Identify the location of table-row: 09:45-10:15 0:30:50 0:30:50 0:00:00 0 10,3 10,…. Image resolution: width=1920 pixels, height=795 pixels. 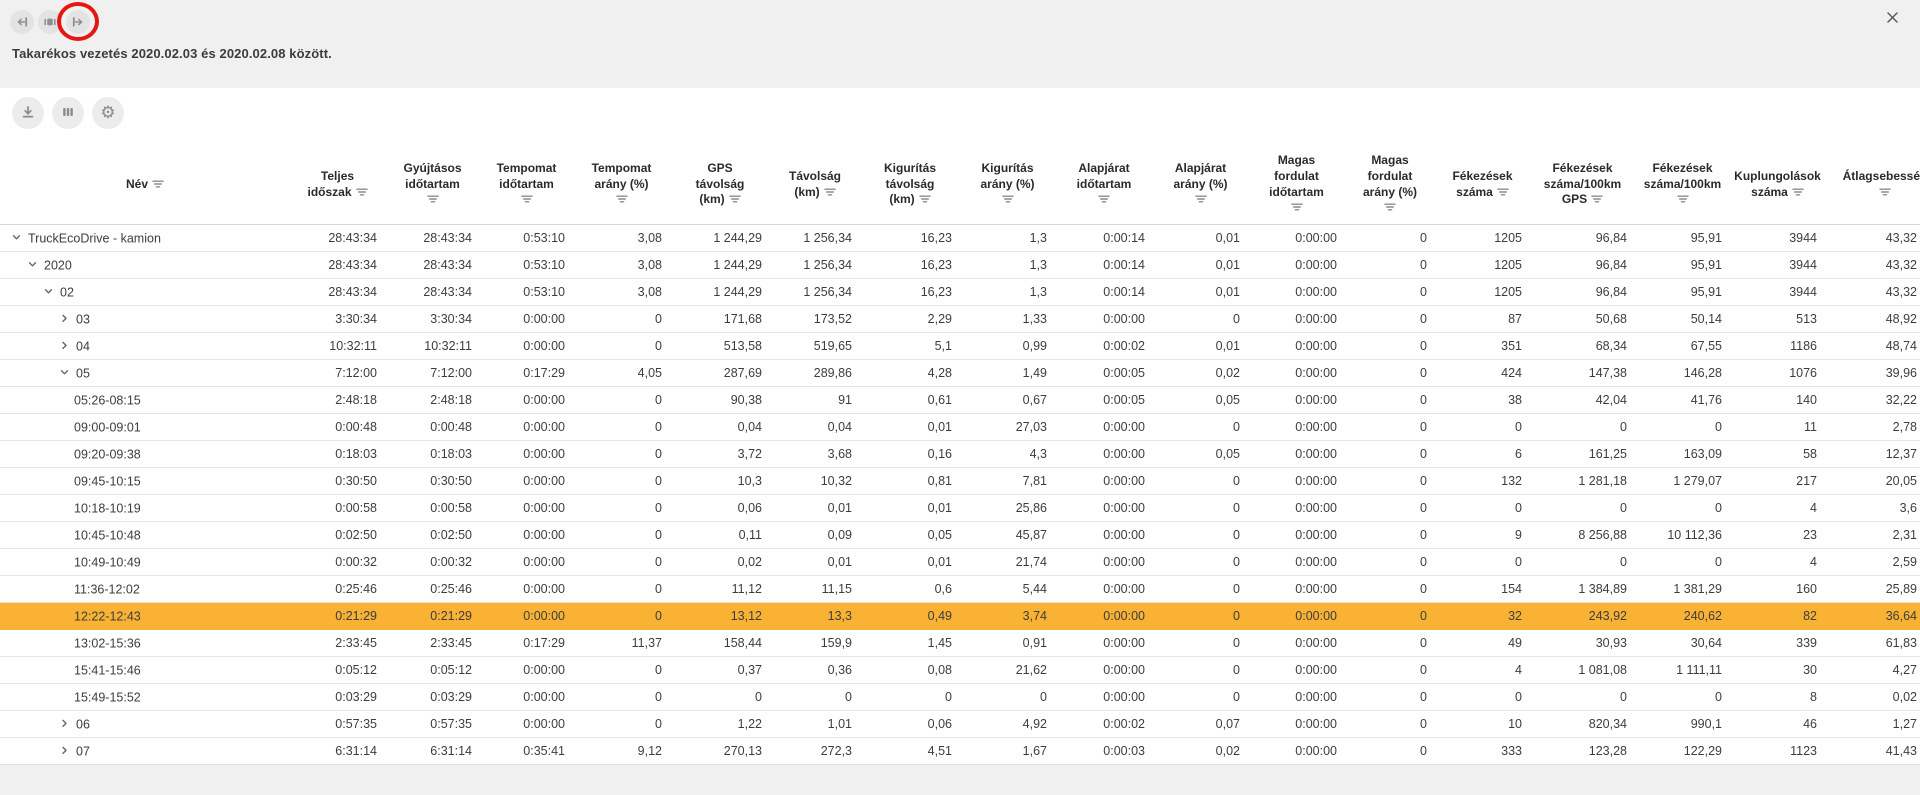
(960, 481).